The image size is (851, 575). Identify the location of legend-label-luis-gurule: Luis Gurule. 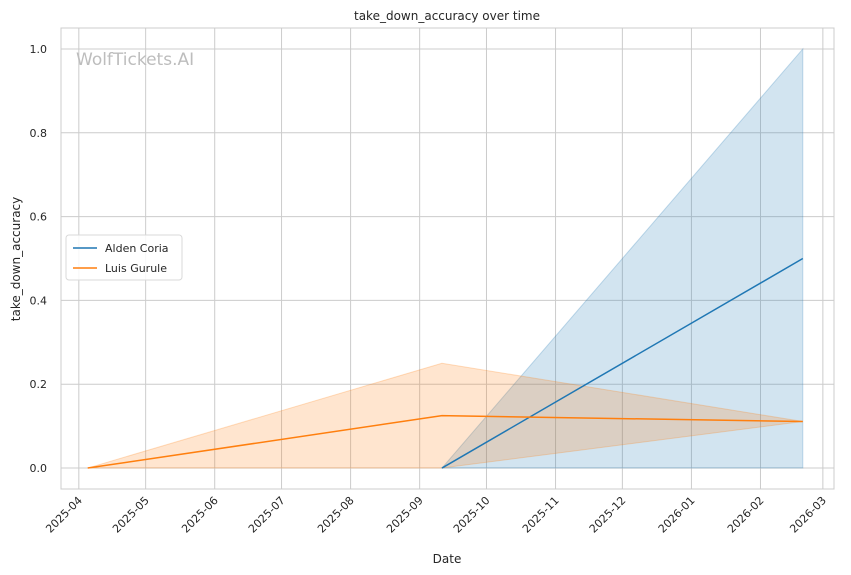
(136, 268).